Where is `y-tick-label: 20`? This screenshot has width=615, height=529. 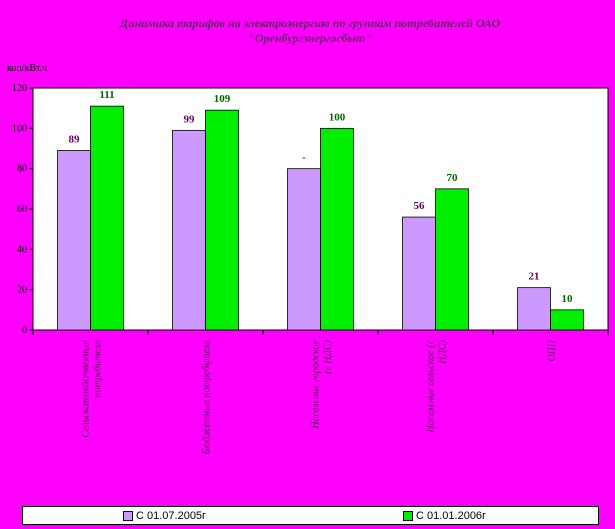
y-tick-label: 20 is located at coordinates (22, 290).